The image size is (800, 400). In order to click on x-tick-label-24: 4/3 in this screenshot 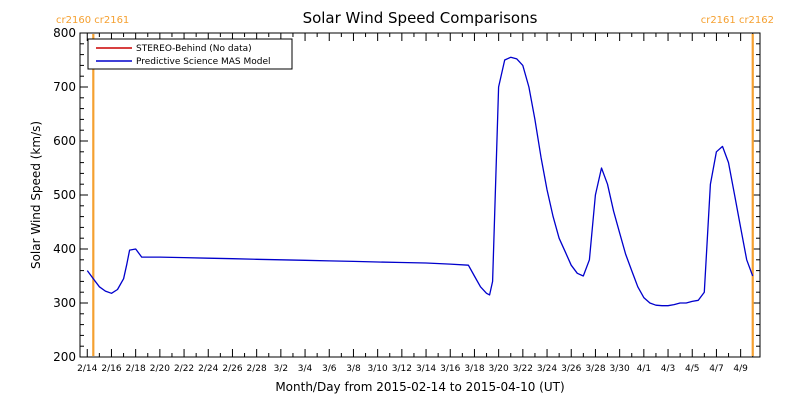, I will do `click(668, 369)`.